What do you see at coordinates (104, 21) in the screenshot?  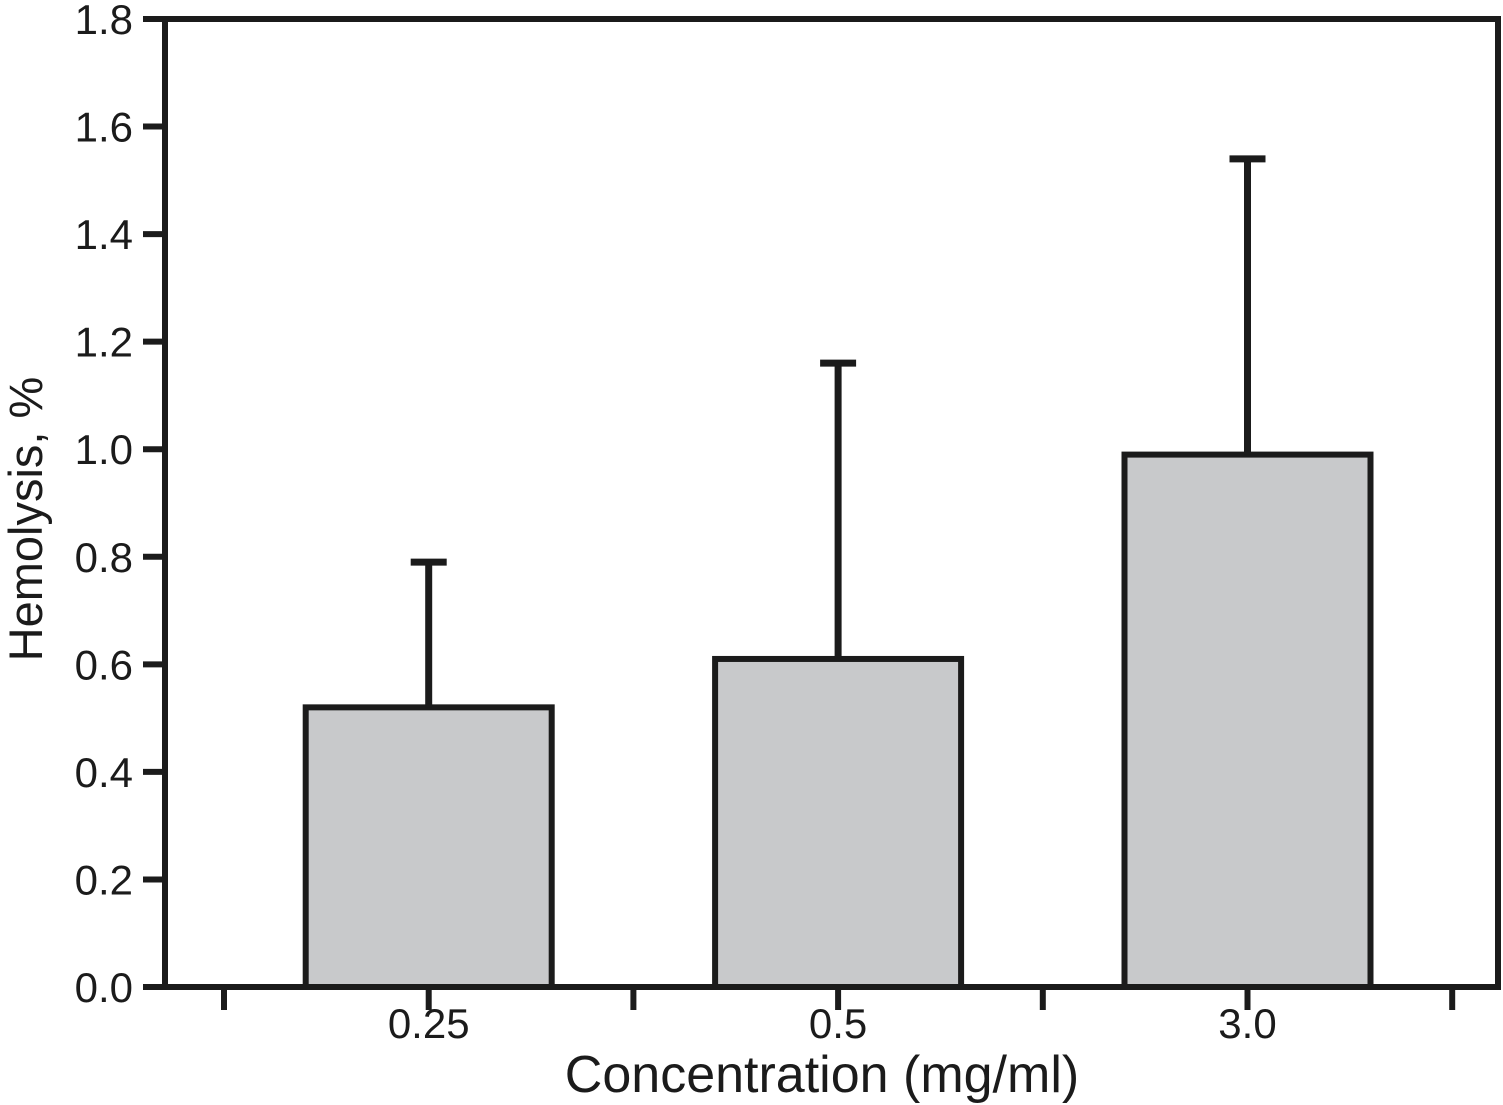 I see `y-axis-tick-label: 1.8` at bounding box center [104, 21].